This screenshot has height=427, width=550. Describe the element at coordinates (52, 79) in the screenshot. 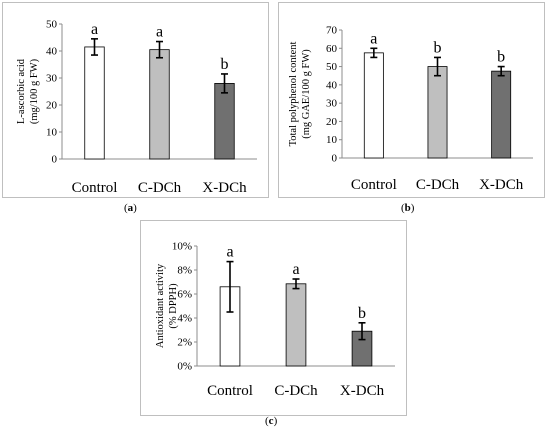

I see `chart-a-ytick-label: 30` at that location.